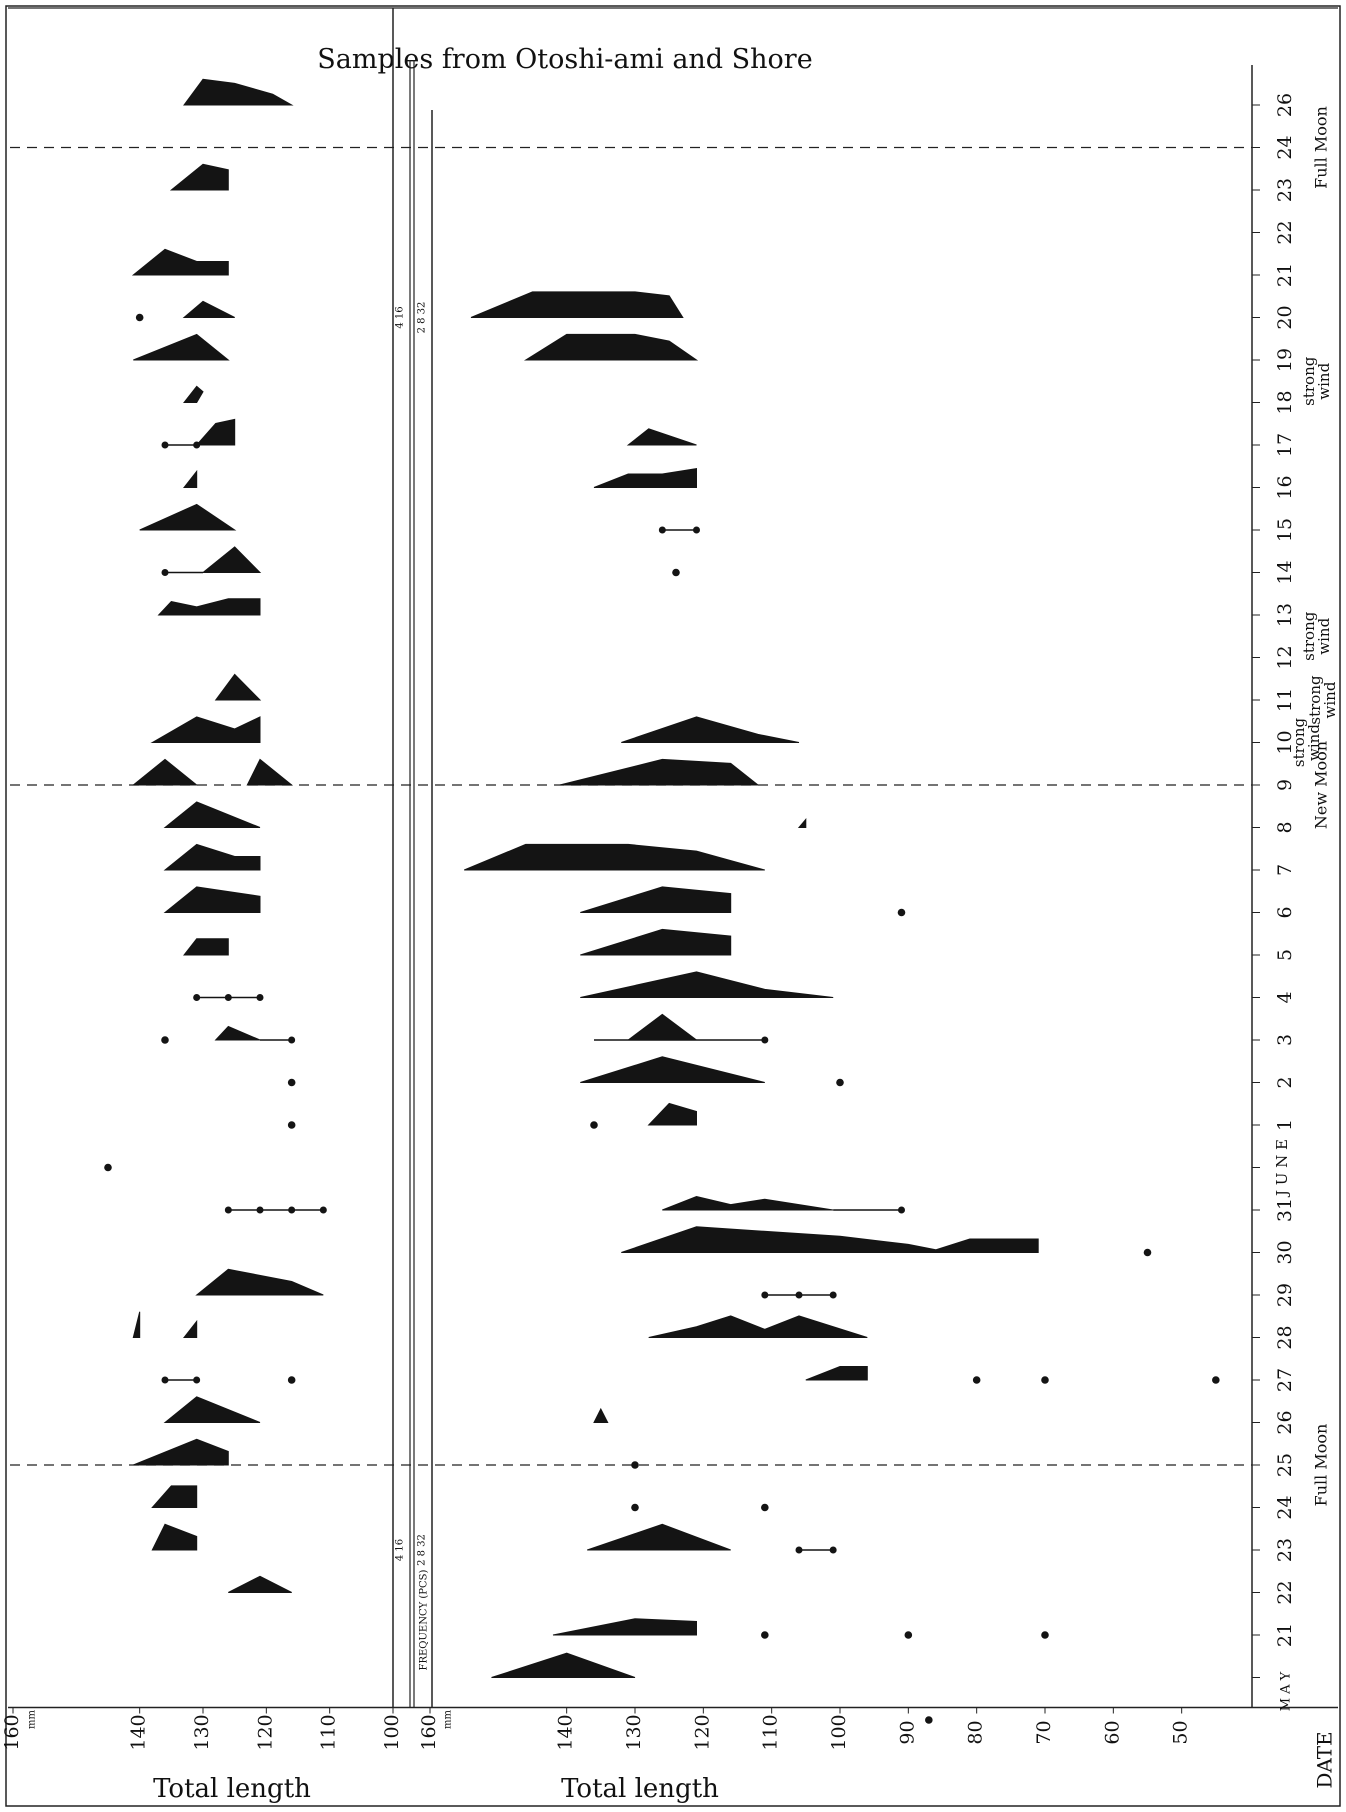 Image resolution: width=1346 pixels, height=1812 pixels. Describe the element at coordinates (1181, 1732) in the screenshot. I see `x-tick-label: 50` at that location.